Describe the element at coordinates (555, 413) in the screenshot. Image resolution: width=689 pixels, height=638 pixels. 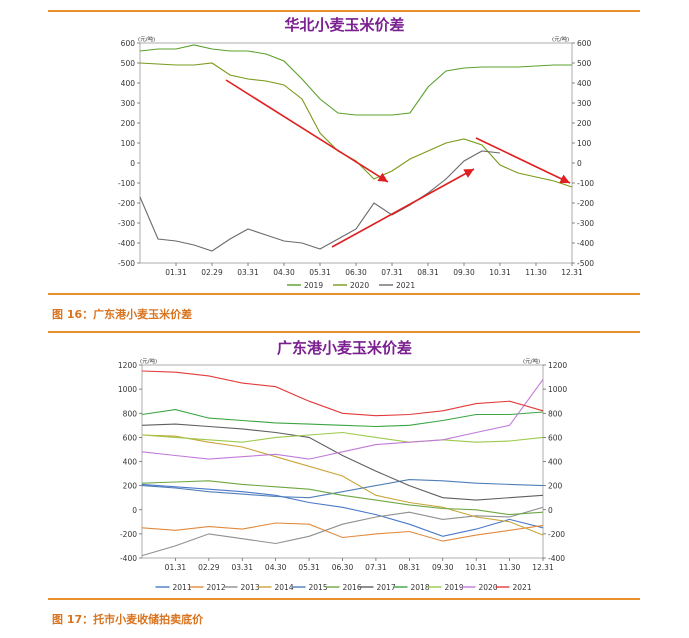
I see `y-tick-label-right: 800` at that location.